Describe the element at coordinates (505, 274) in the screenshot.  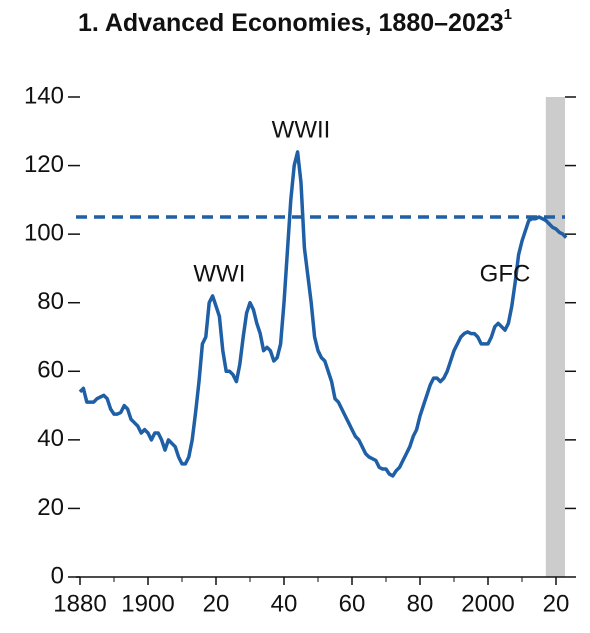
I see `annotation: GFC` at that location.